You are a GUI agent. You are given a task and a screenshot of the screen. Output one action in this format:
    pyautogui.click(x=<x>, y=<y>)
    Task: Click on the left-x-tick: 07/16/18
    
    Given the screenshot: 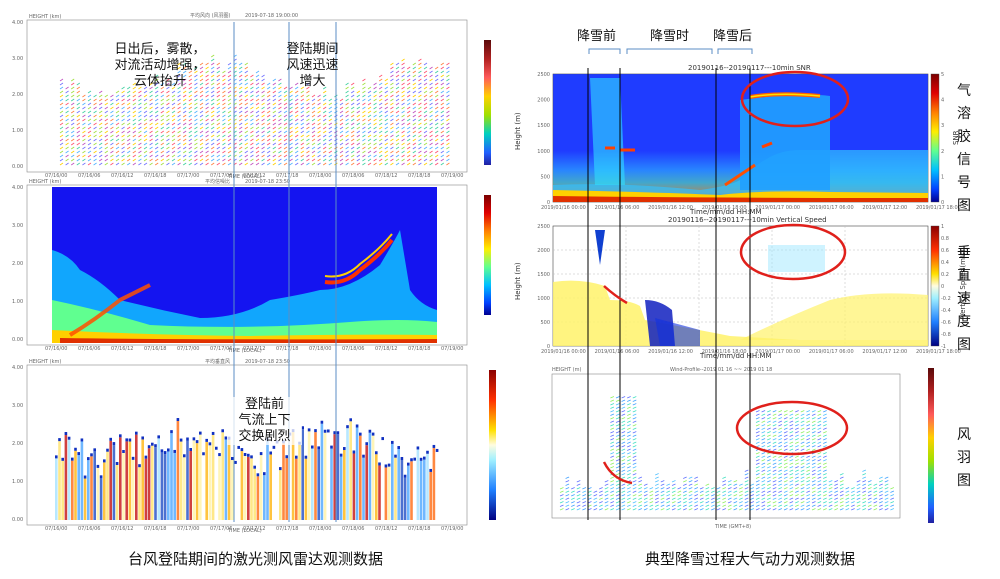 What is the action you would take?
    pyautogui.click(x=155, y=349)
    